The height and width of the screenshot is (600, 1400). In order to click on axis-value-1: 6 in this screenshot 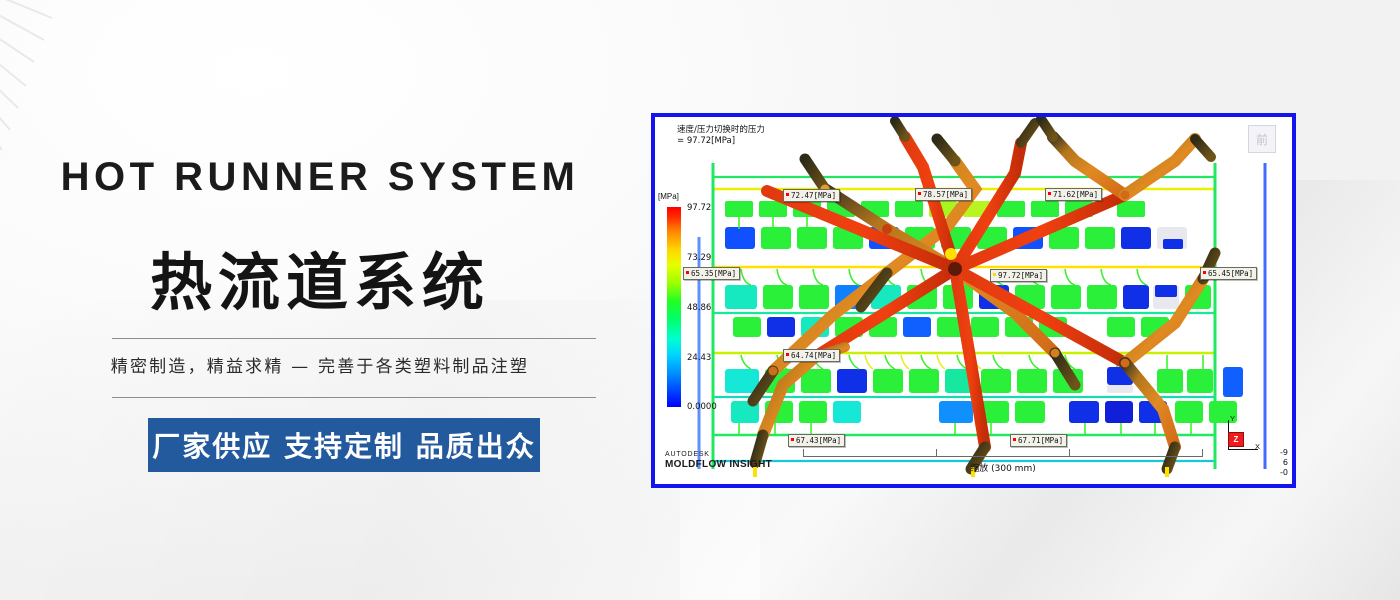, I will do `click(1285, 462)`.